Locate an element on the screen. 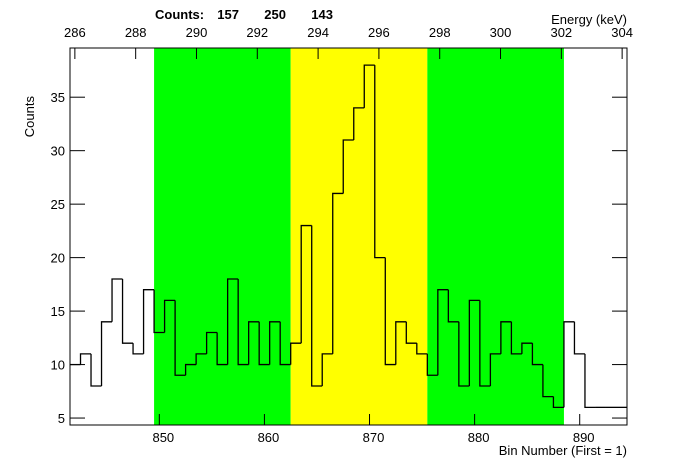 Image resolution: width=696 pixels, height=472 pixels. region-count: 250 is located at coordinates (275, 14).